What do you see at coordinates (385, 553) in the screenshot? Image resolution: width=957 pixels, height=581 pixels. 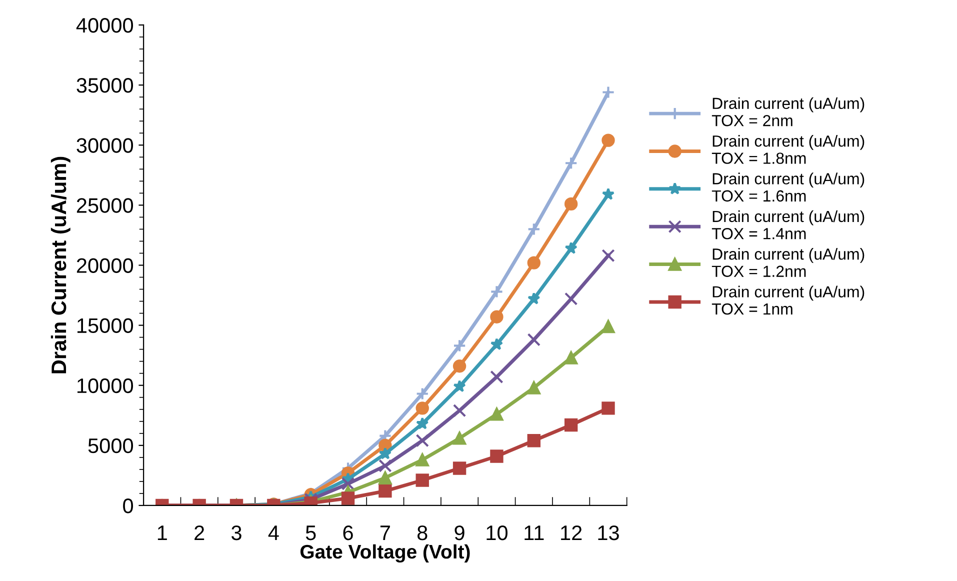 I see `x-axis-title: Gate Voltage (Volt)` at bounding box center [385, 553].